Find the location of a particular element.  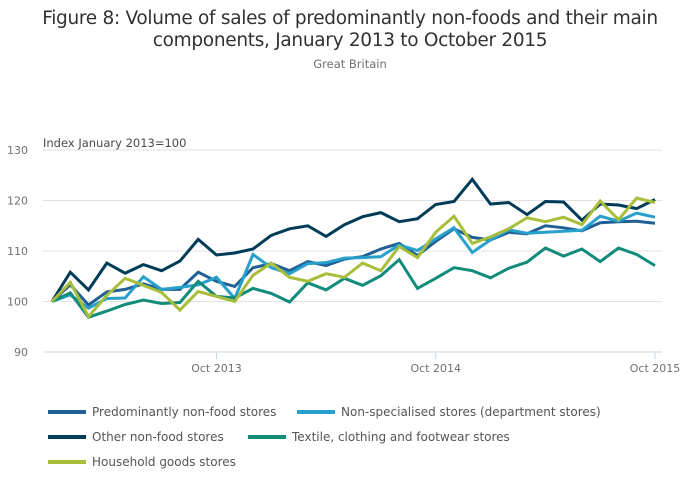

legend-label: Textile, clothing and footwear stores is located at coordinates (401, 437).